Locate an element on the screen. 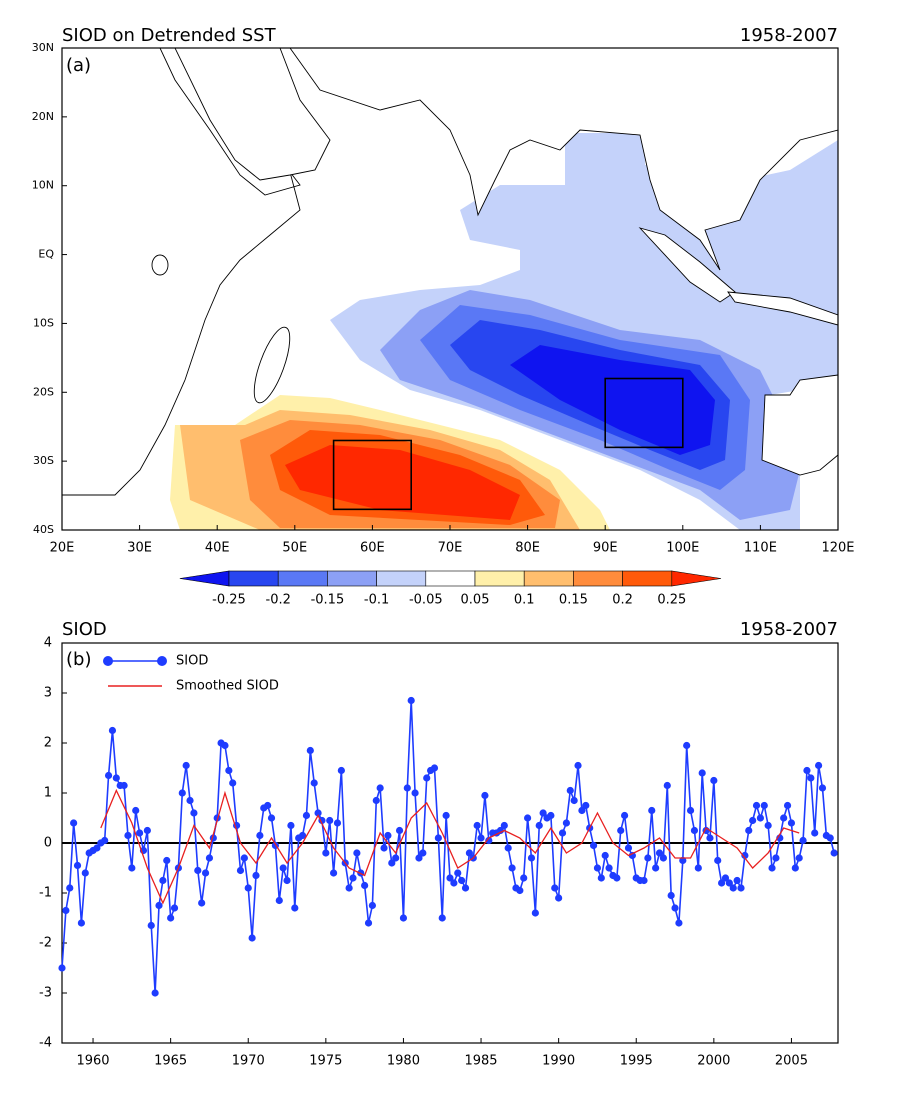 Image resolution: width=900 pixels, height=1097 pixels. panel-label: (a) is located at coordinates (78, 65).